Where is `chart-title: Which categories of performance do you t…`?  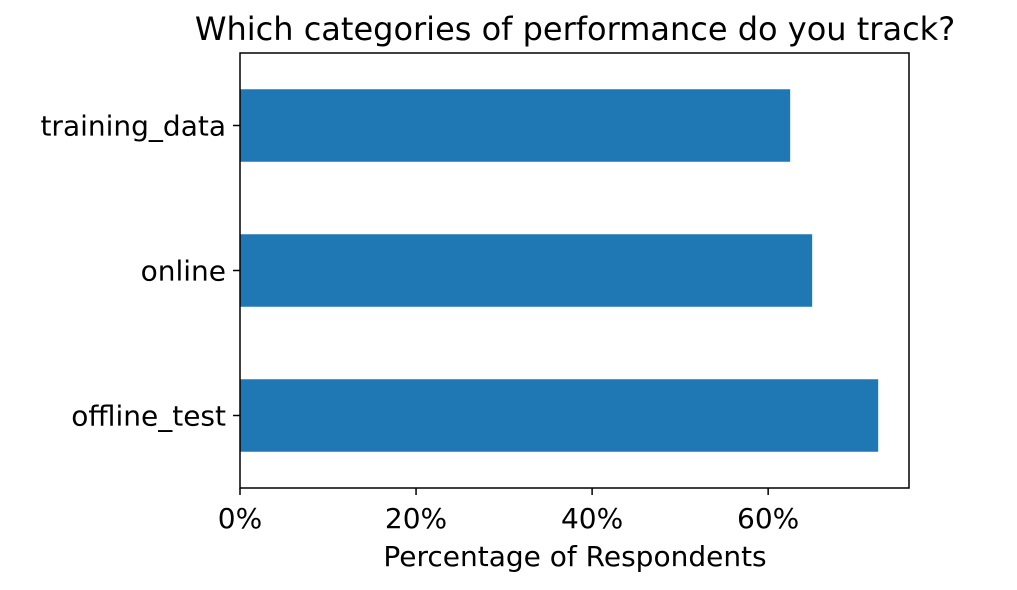 chart-title: Which categories of performance do you t… is located at coordinates (575, 29).